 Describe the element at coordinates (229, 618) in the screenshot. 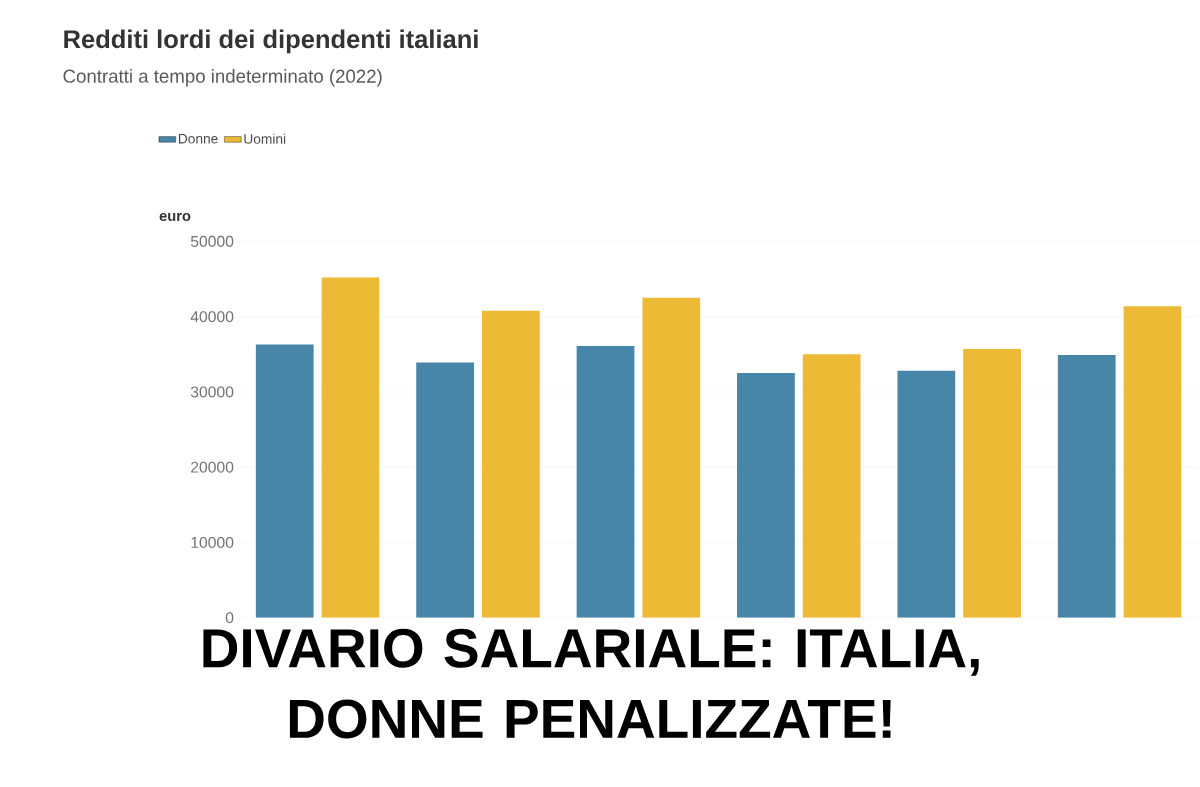

I see `y-tick-label: 0` at that location.